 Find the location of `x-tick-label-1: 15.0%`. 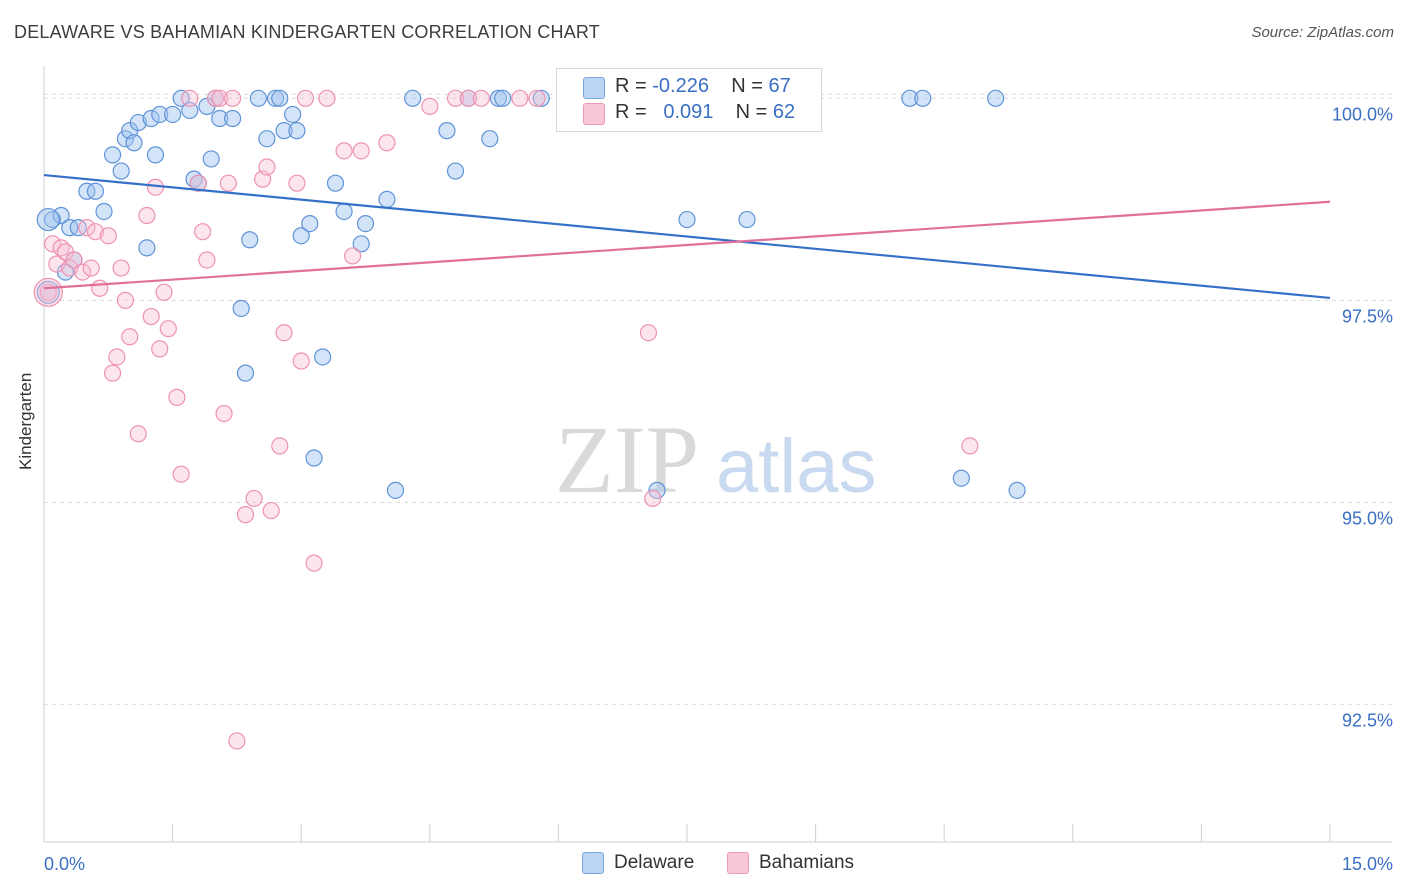

x-tick-label-1: 15.0% is located at coordinates (1367, 864).